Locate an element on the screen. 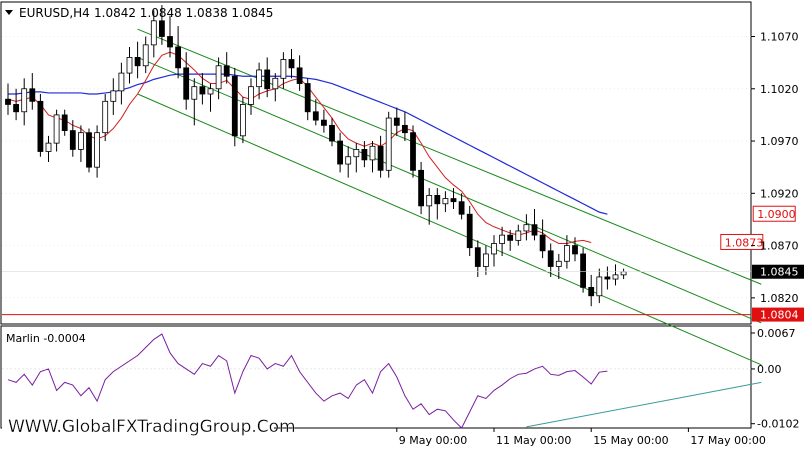 Image resolution: width=807 pixels, height=456 pixels. marlin-tick-label: 0.00 is located at coordinates (769, 369).